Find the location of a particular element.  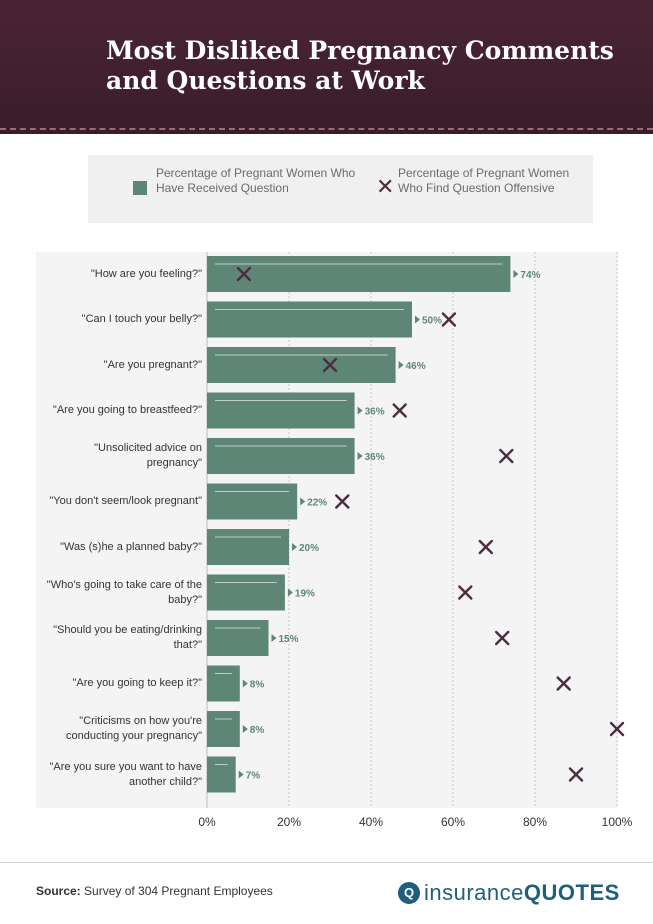

logo-text: insuranceQUOTES is located at coordinates (522, 893).